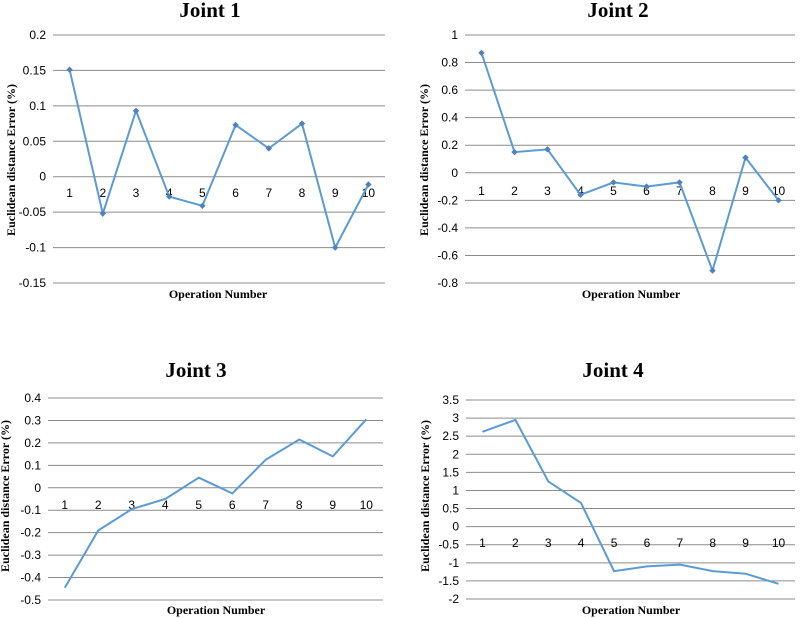  I want to click on y-tick-label: 3.5, so click(450, 400).